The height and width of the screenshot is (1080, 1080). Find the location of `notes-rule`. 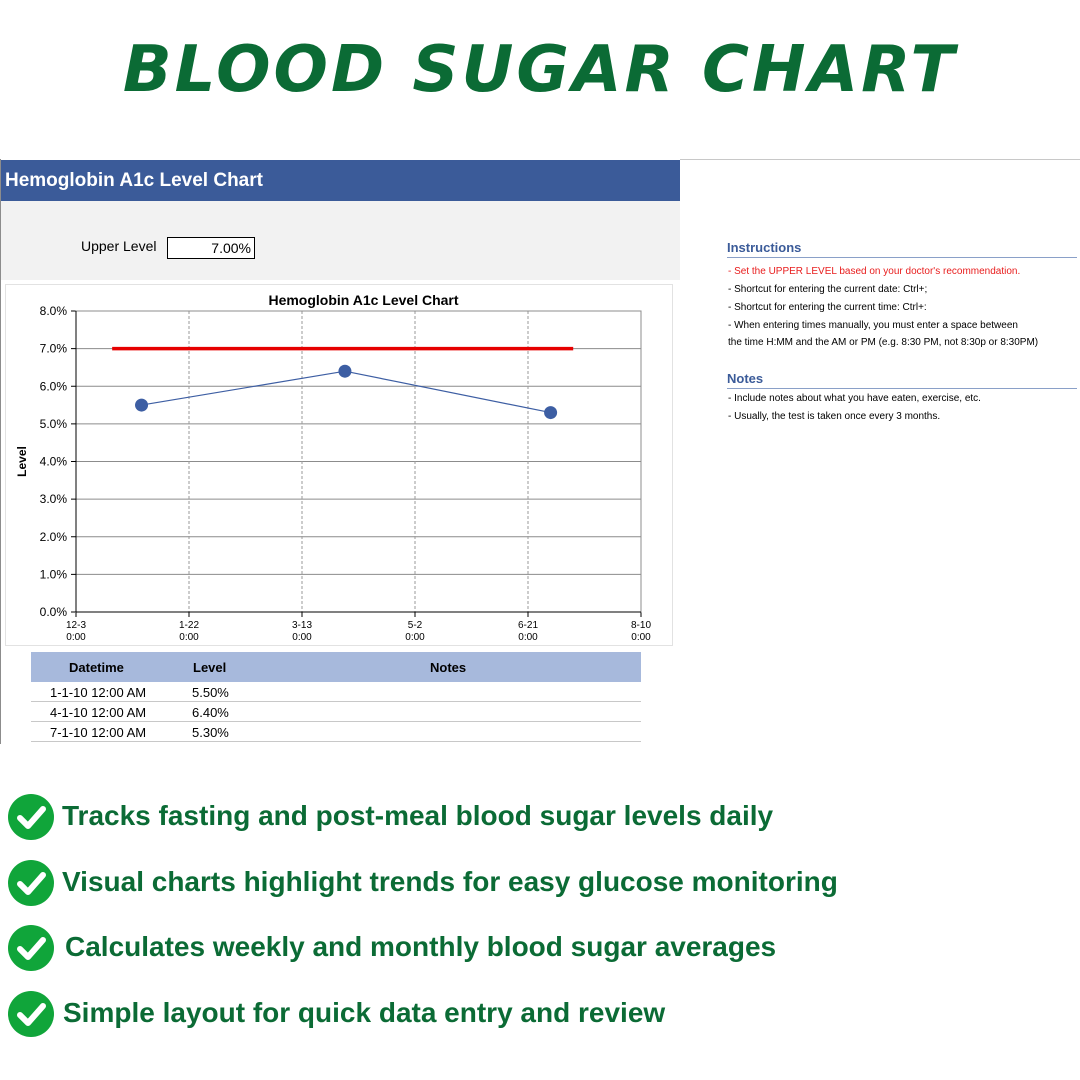

notes-rule is located at coordinates (902, 388).